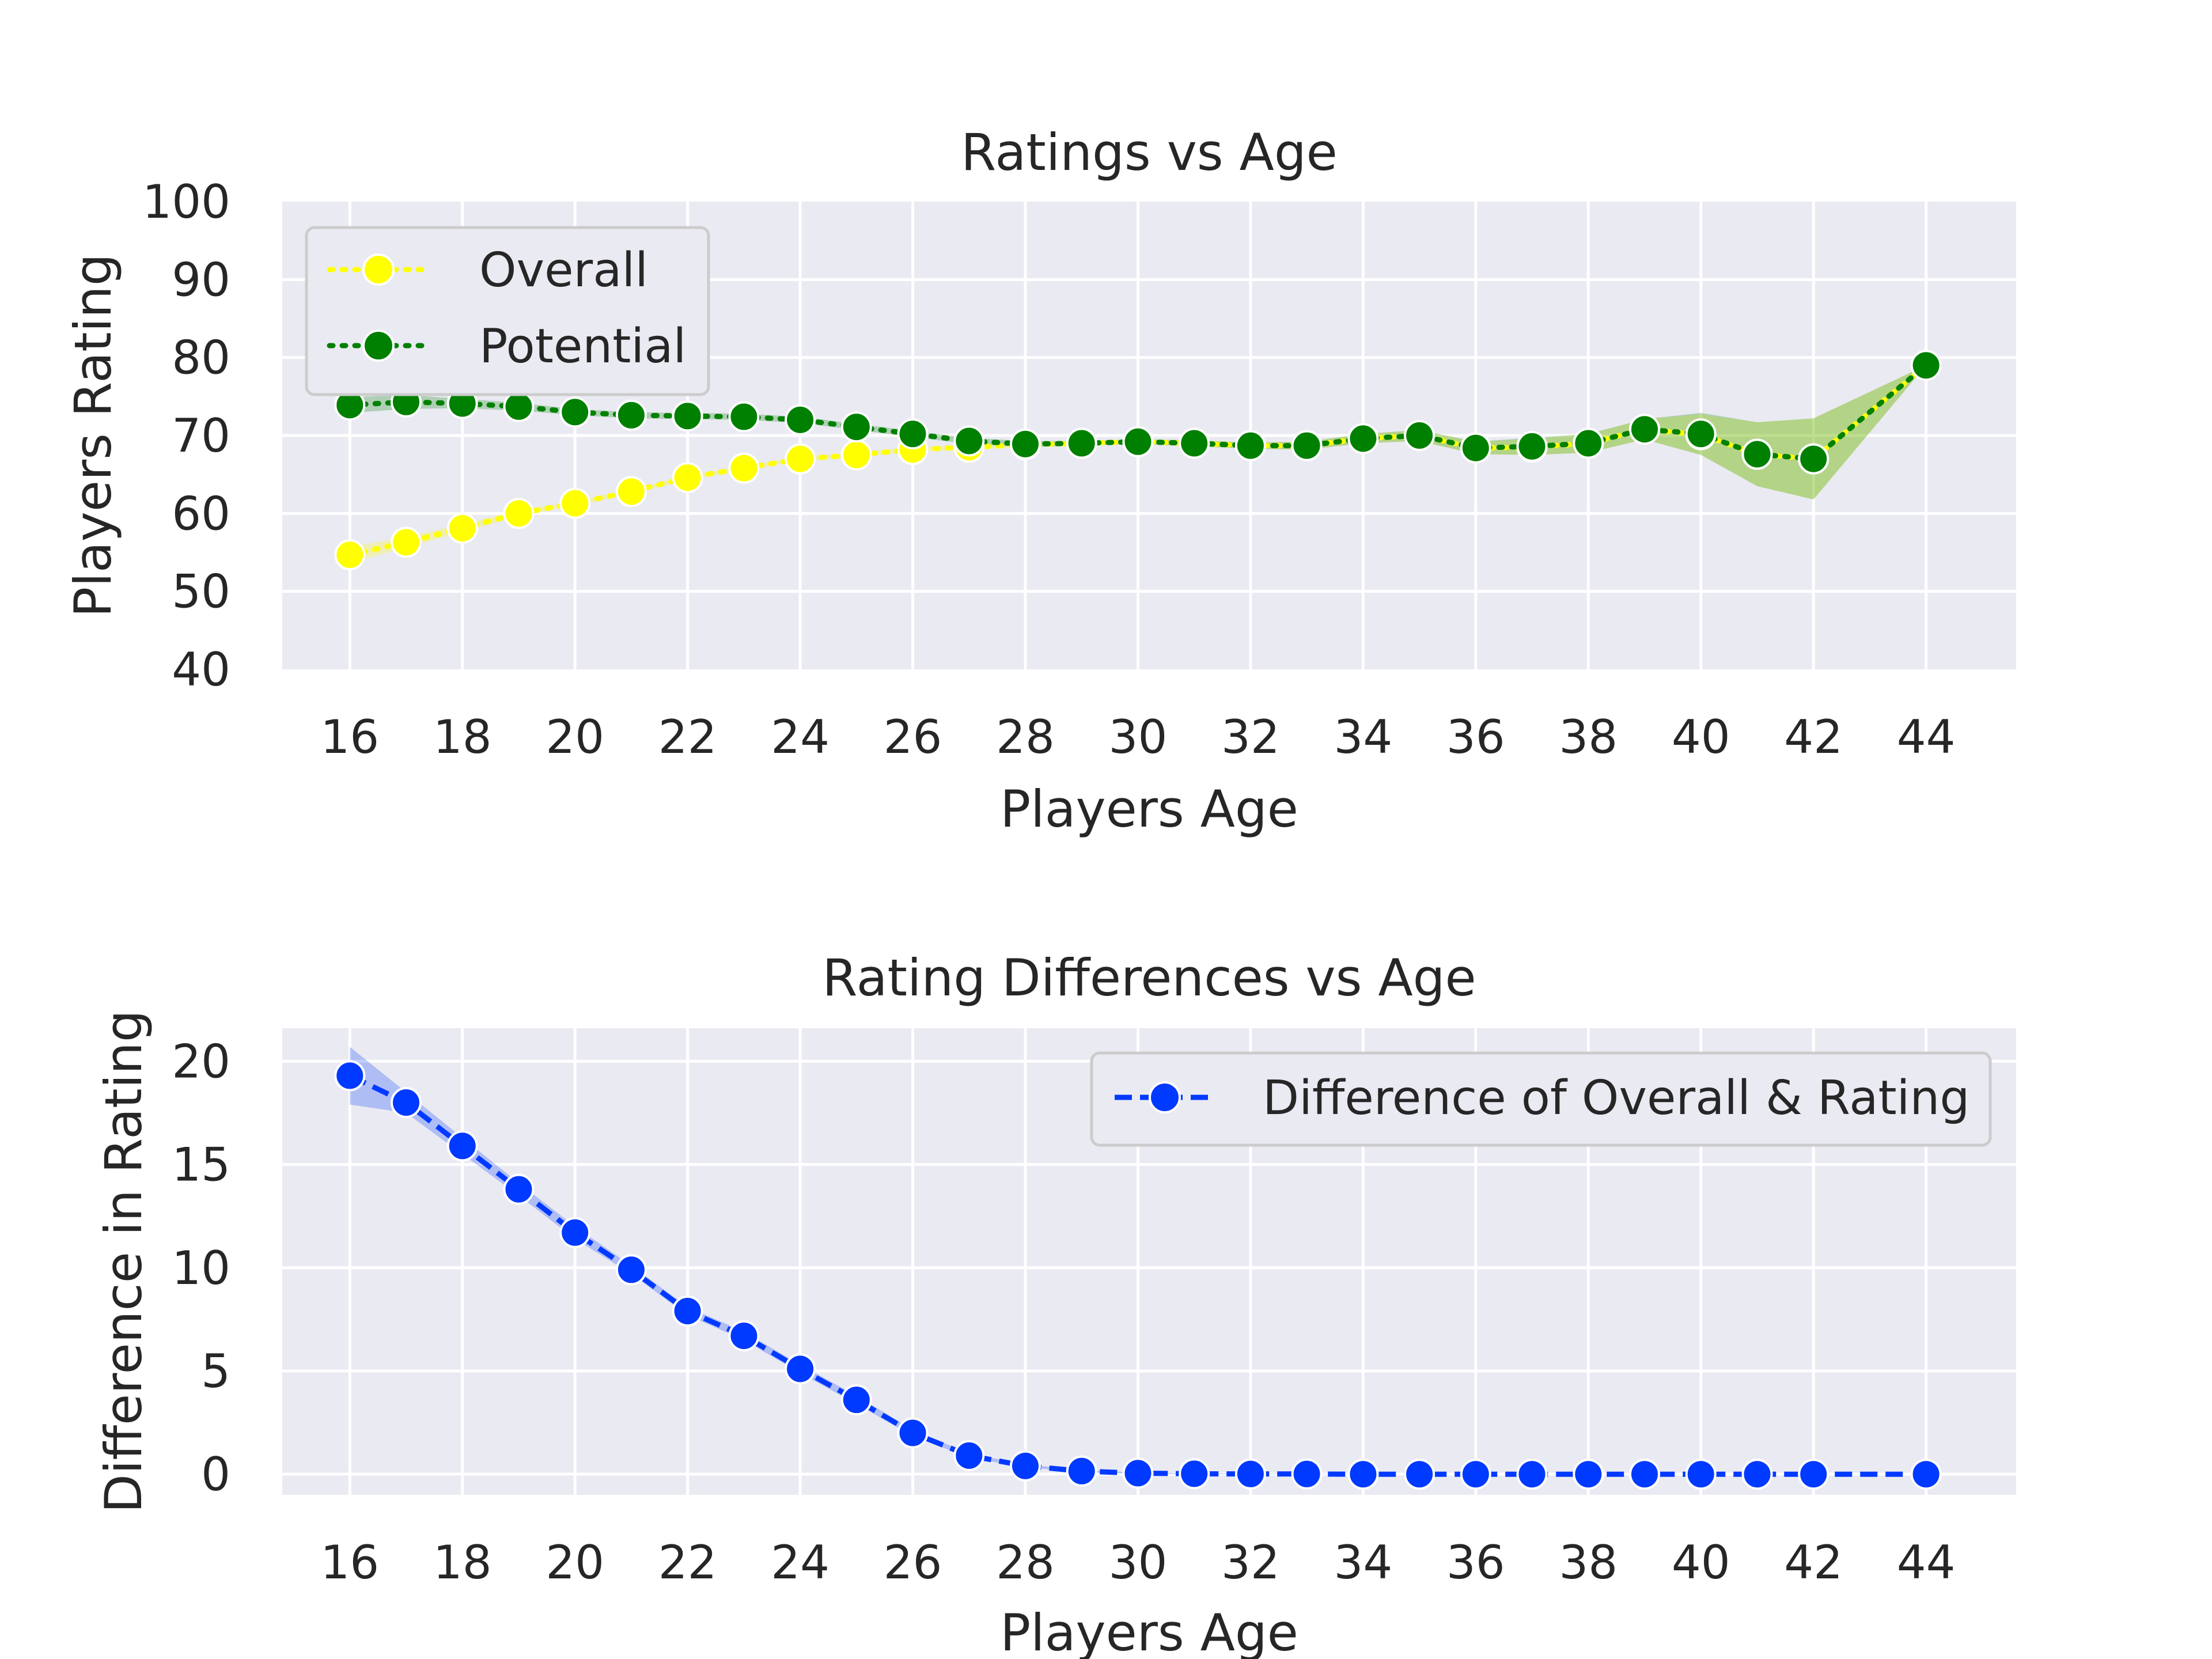 The width and height of the screenshot is (2212, 1659). Describe the element at coordinates (93, 435) in the screenshot. I see `y-axis-label: Players Rating` at that location.